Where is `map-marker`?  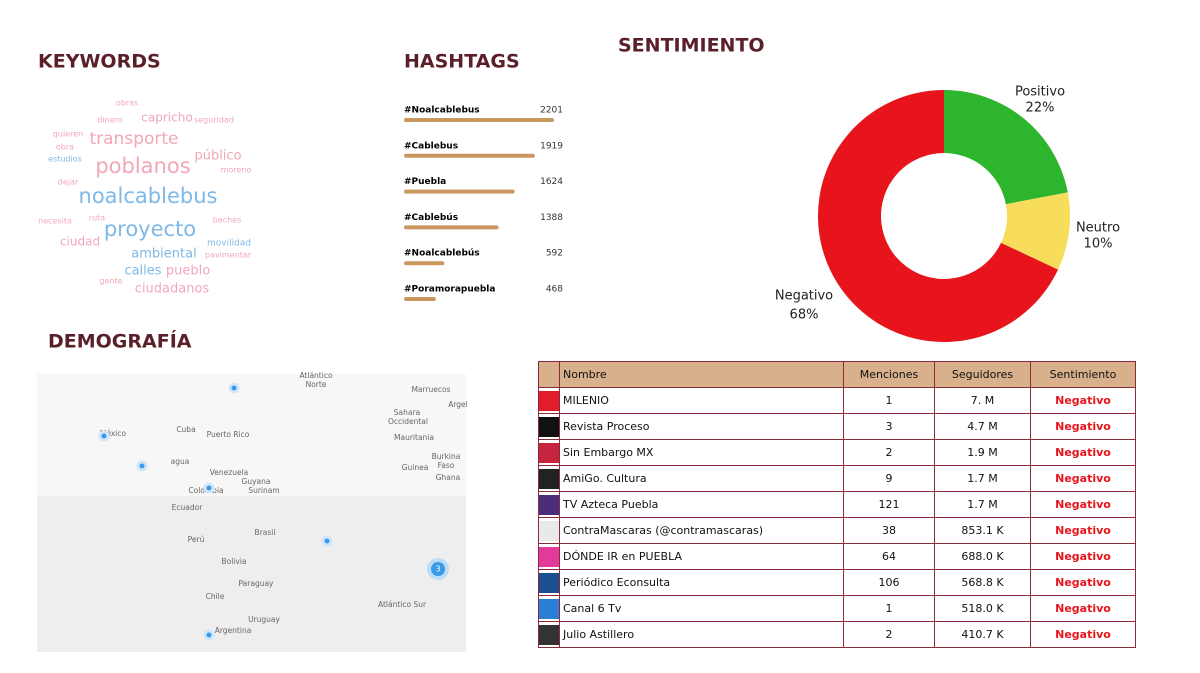
map-marker is located at coordinates (327, 541).